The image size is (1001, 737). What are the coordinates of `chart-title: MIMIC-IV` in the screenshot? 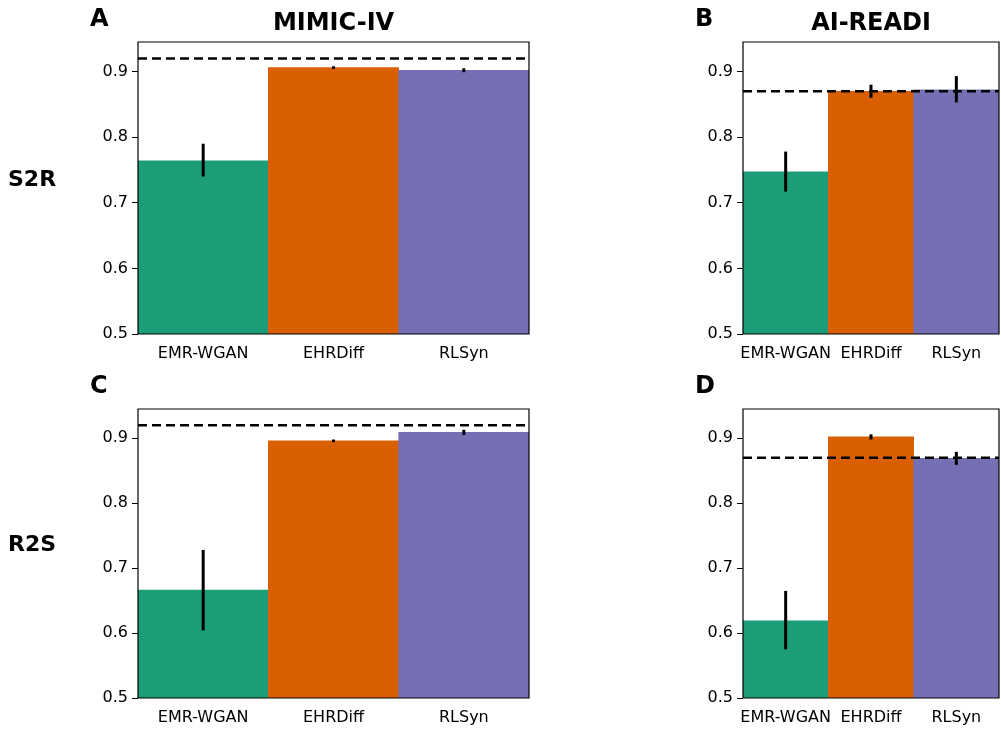 It's located at (333, 22).